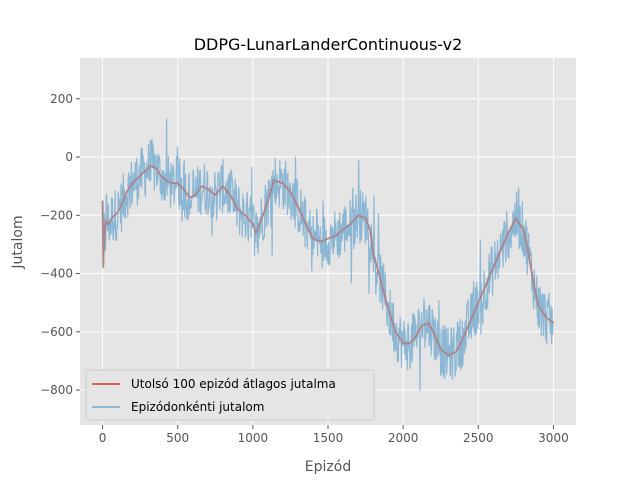  I want to click on y-tick-label: 200, so click(61, 99).